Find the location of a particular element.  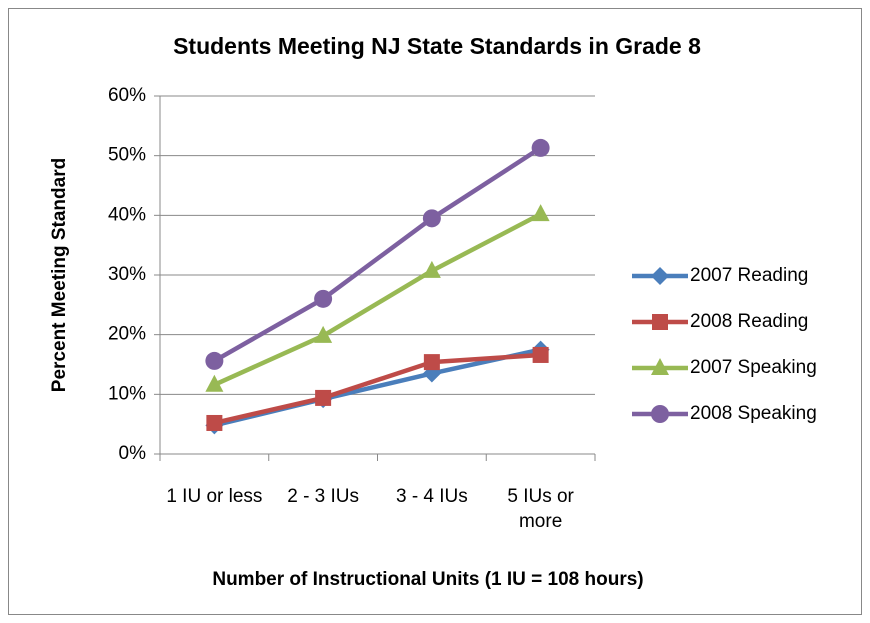

y-tick-label: 10% is located at coordinates (127, 393).